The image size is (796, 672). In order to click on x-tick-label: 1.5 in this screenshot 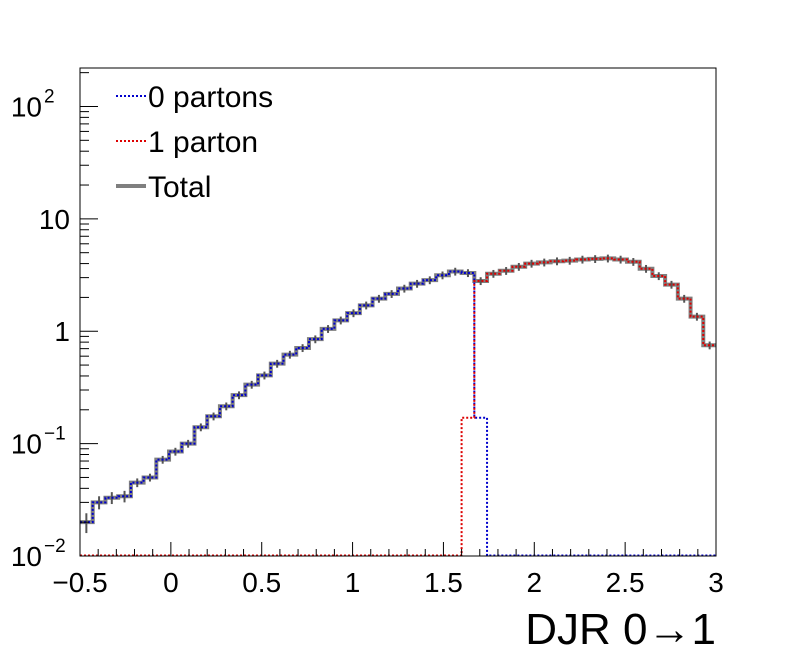, I will do `click(443, 582)`.